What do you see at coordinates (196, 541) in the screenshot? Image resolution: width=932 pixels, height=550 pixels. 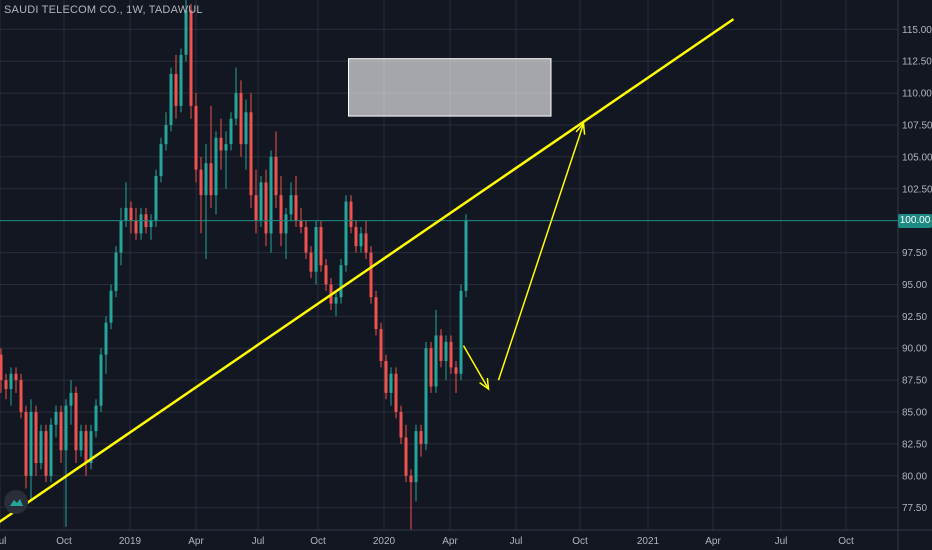 I see `x-tick-label: Apr` at bounding box center [196, 541].